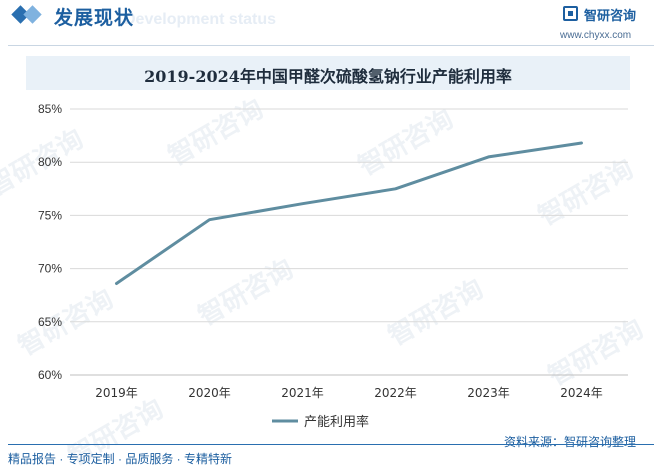 This screenshot has width=662, height=473. I want to click on header-divider, so click(331, 45).